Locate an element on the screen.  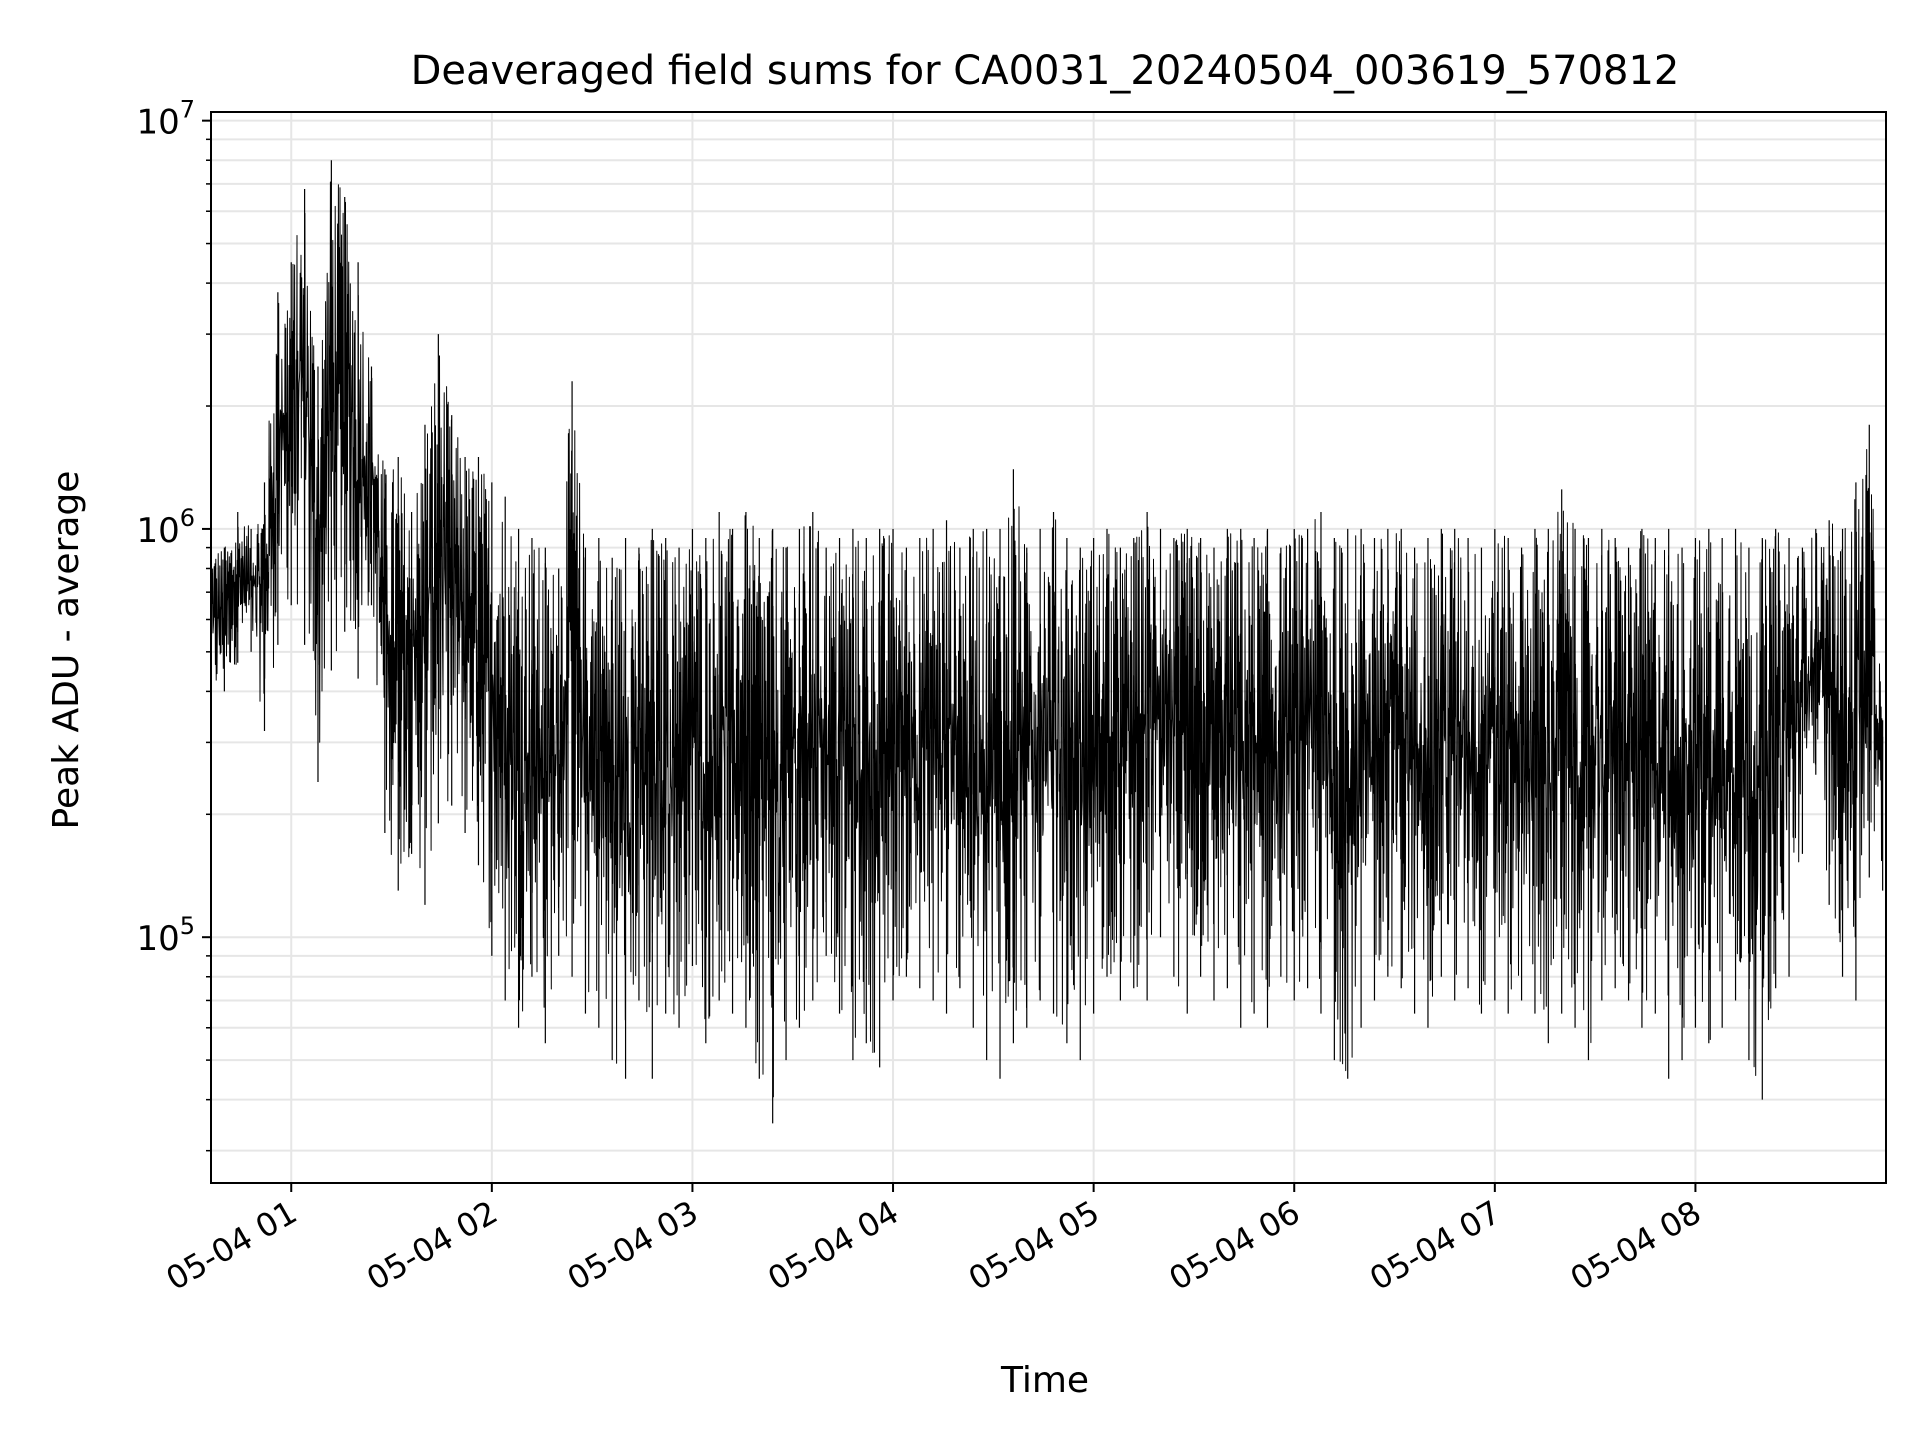
y-tick-label: 10⁶ is located at coordinates (165, 527).